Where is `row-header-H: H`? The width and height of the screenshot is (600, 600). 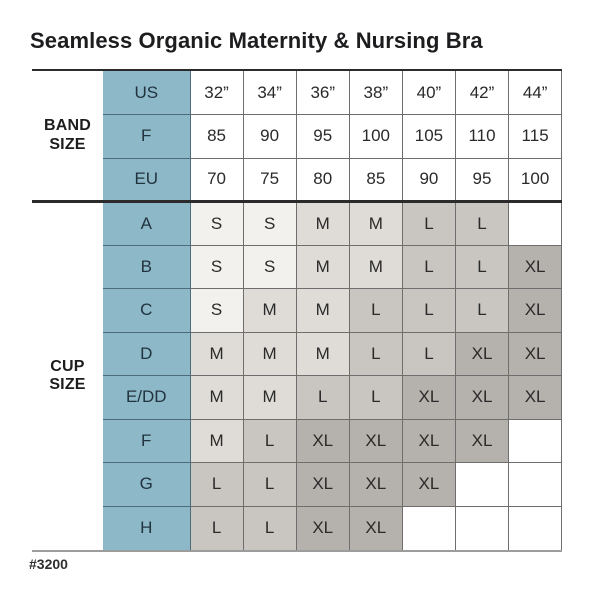
row-header-H: H is located at coordinates (147, 527).